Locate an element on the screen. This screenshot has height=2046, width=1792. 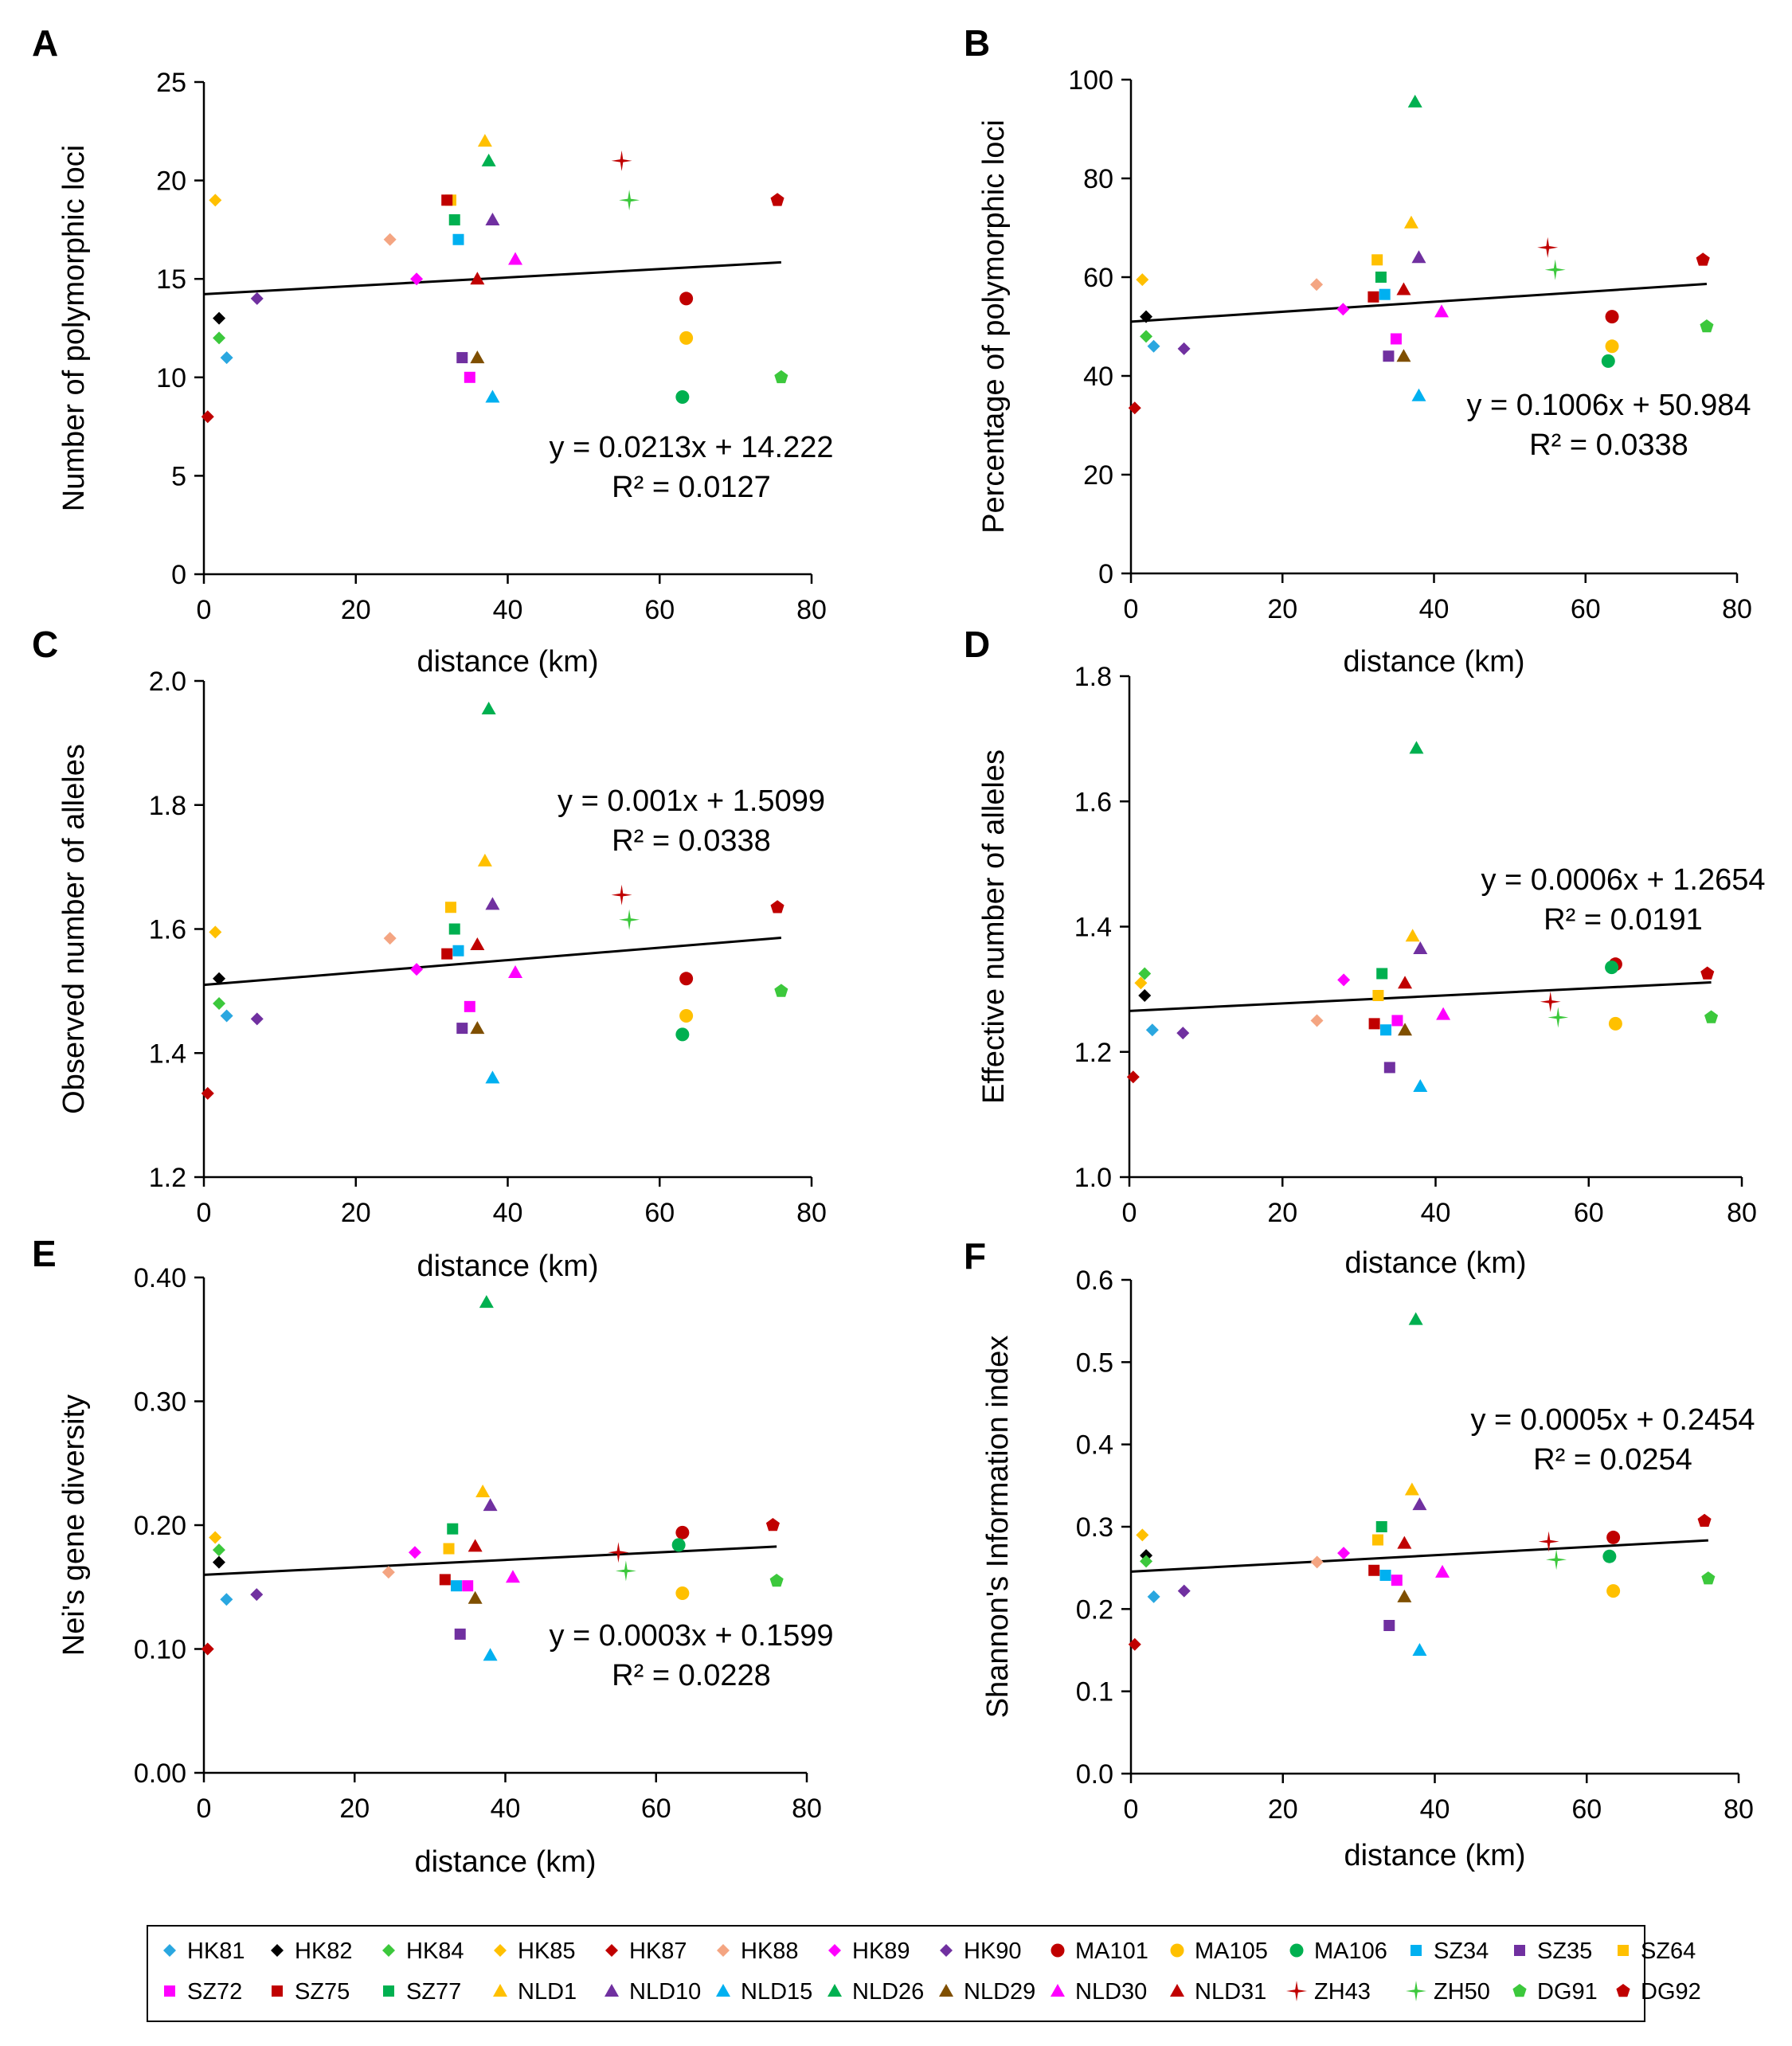
legend-item-sz64: SZ64 is located at coordinates (1657, 1951).